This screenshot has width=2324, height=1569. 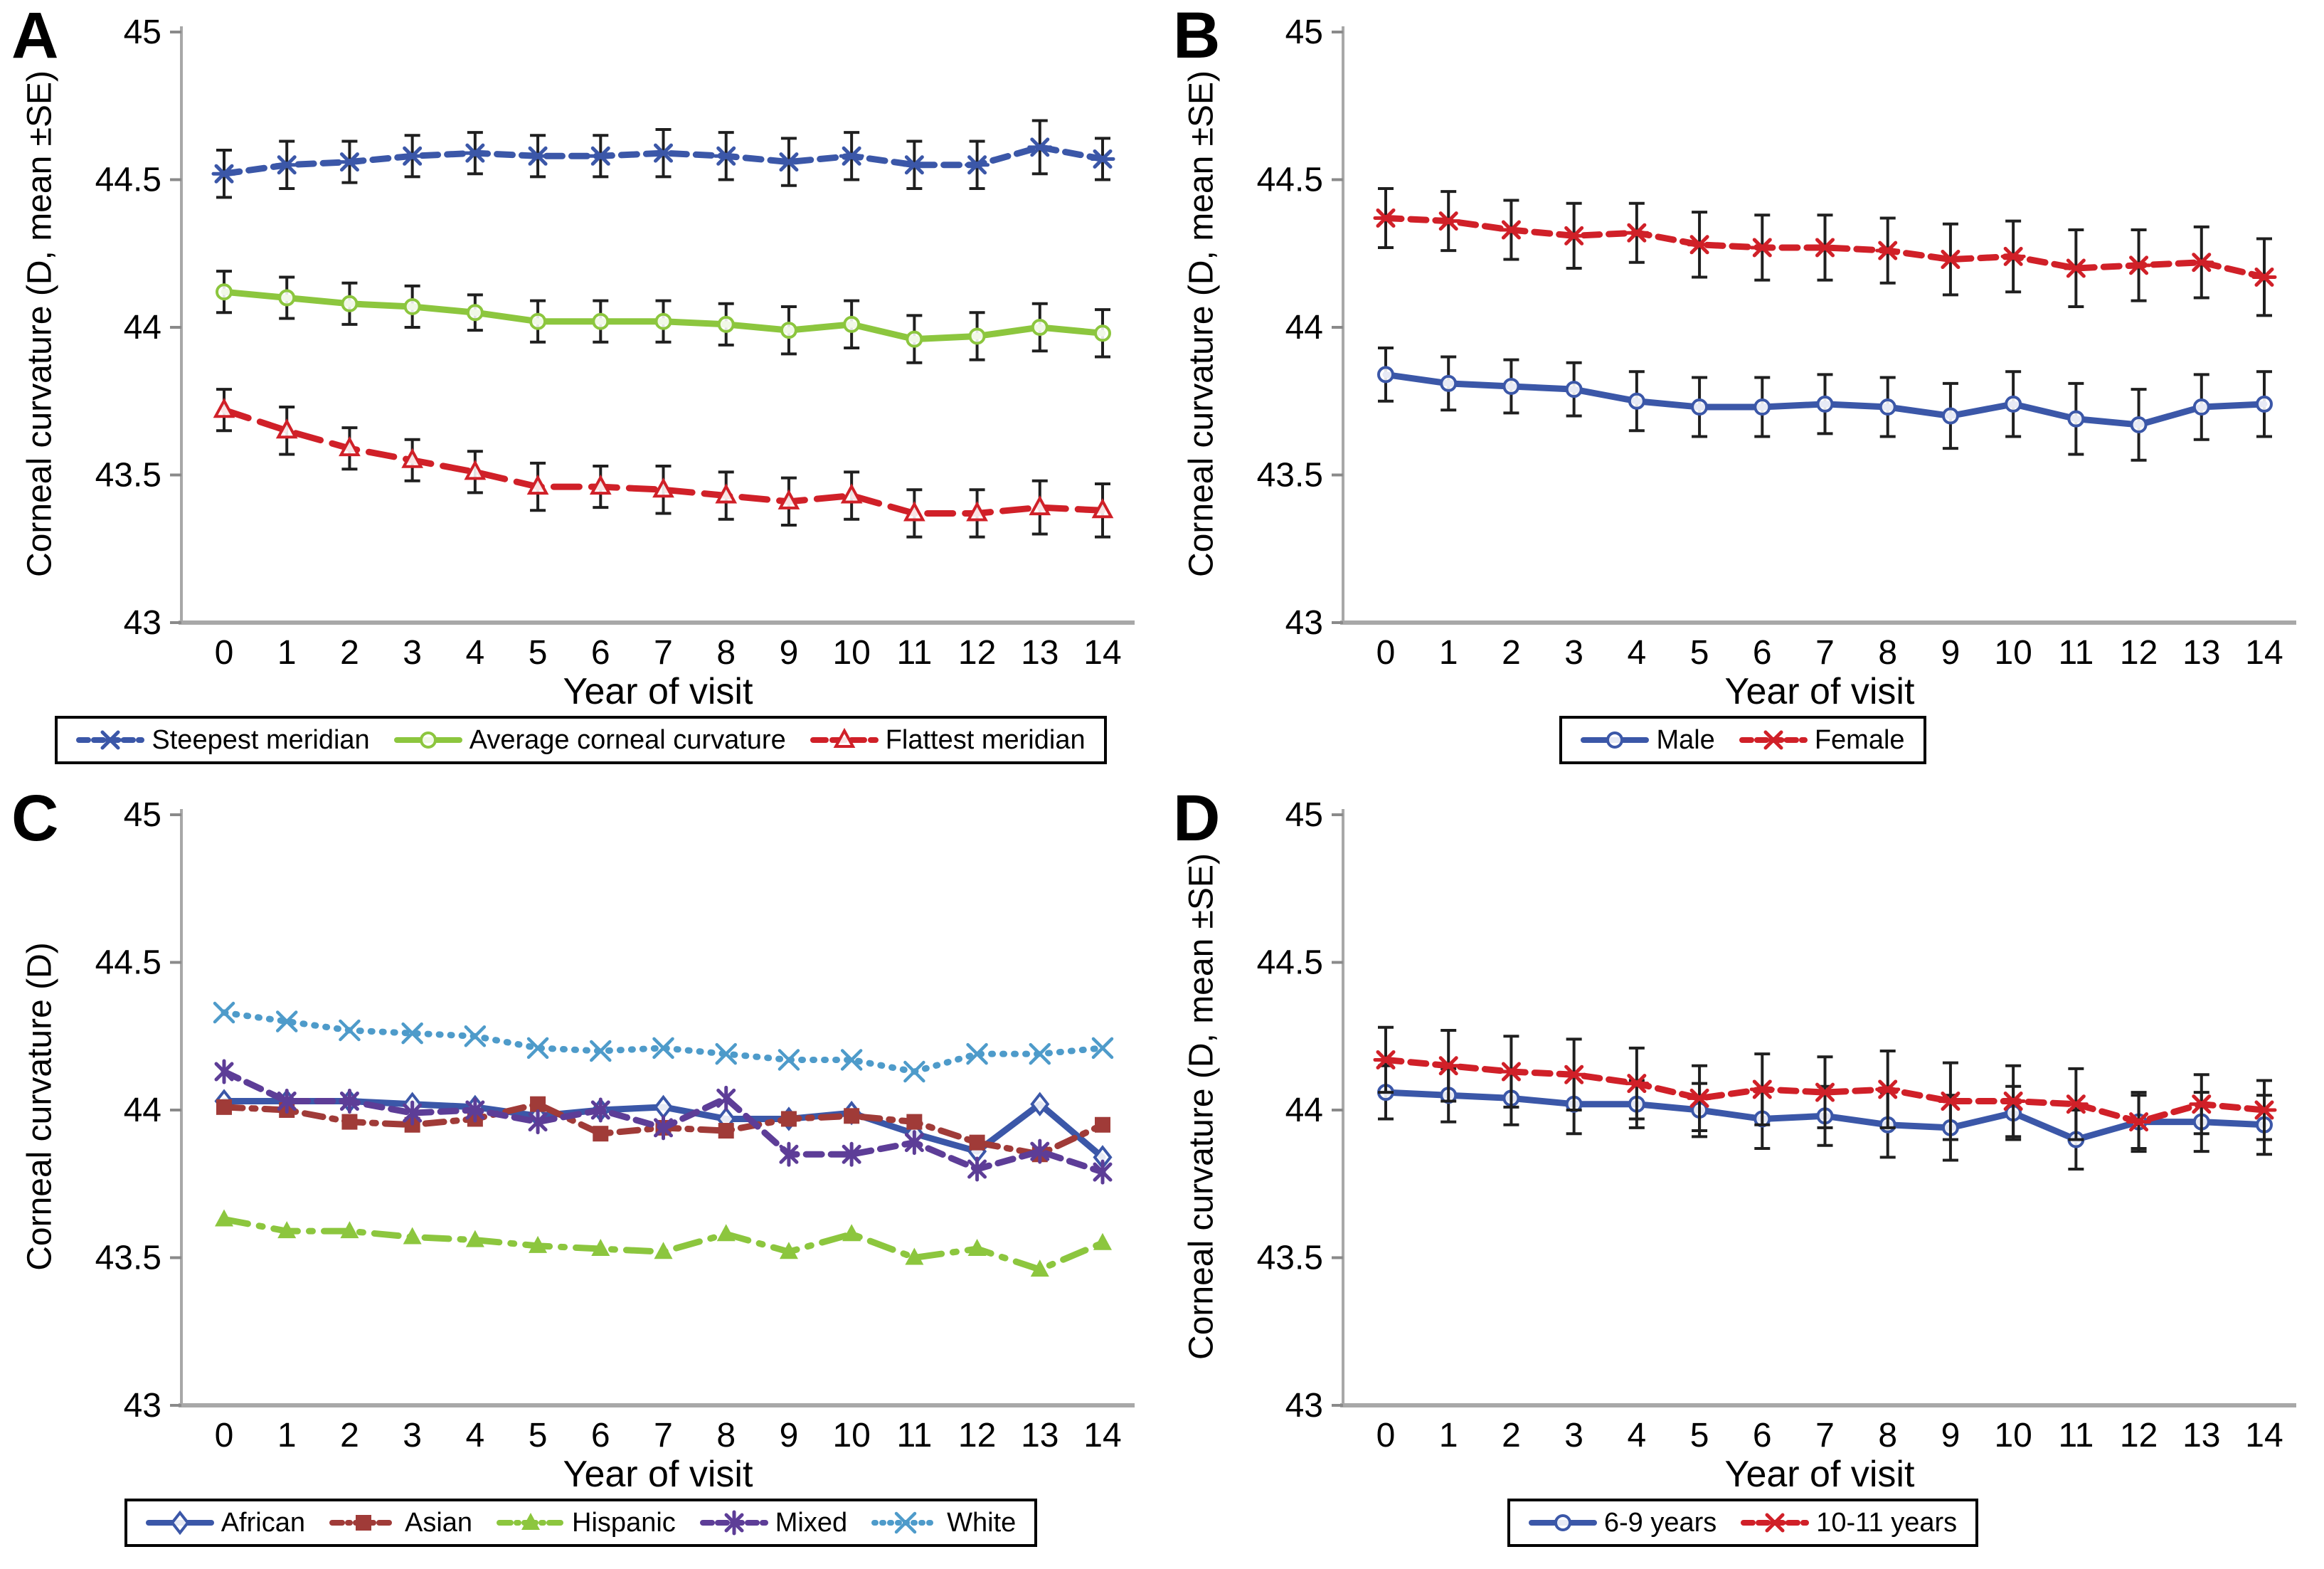 I want to click on legend-label: Hispanic, so click(x=624, y=1522).